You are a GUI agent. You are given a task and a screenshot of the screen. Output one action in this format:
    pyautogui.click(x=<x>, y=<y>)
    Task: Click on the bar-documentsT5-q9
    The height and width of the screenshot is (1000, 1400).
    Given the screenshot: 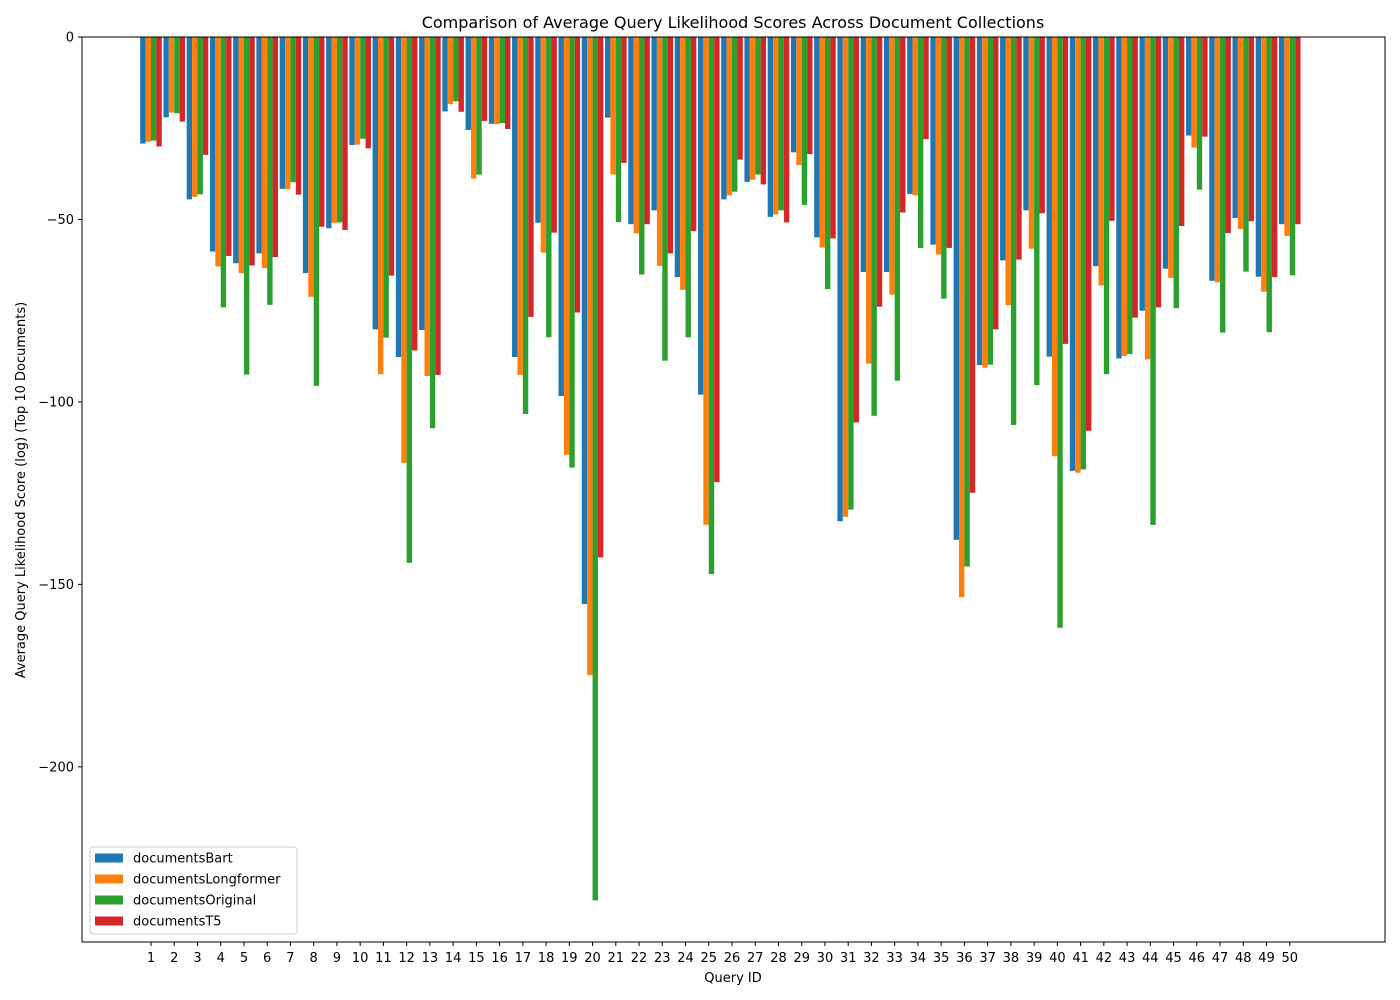 What is the action you would take?
    pyautogui.click(x=345, y=134)
    